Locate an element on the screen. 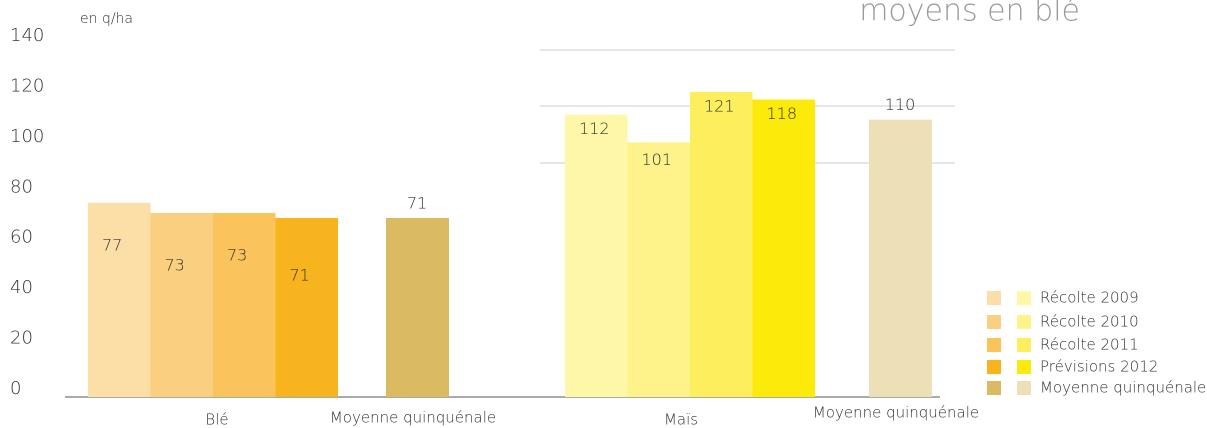  legend-label: Récolte 2010 is located at coordinates (1089, 322).